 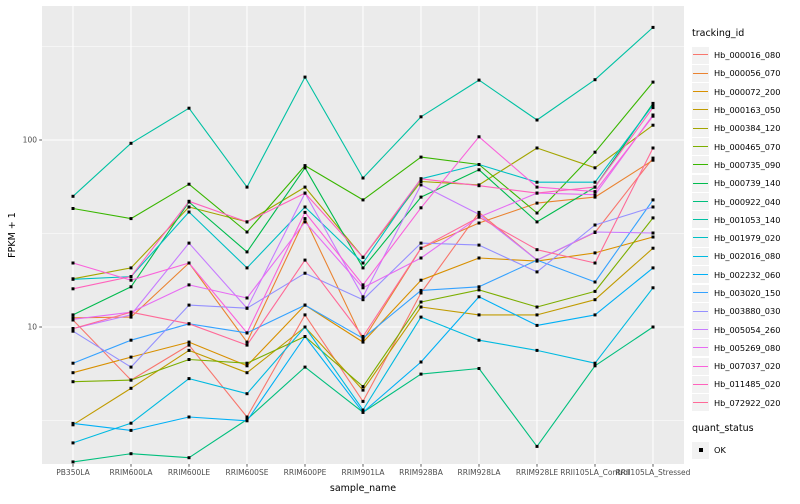 What do you see at coordinates (247, 472) in the screenshot?
I see `x-tick-label: RRIM600SE` at bounding box center [247, 472].